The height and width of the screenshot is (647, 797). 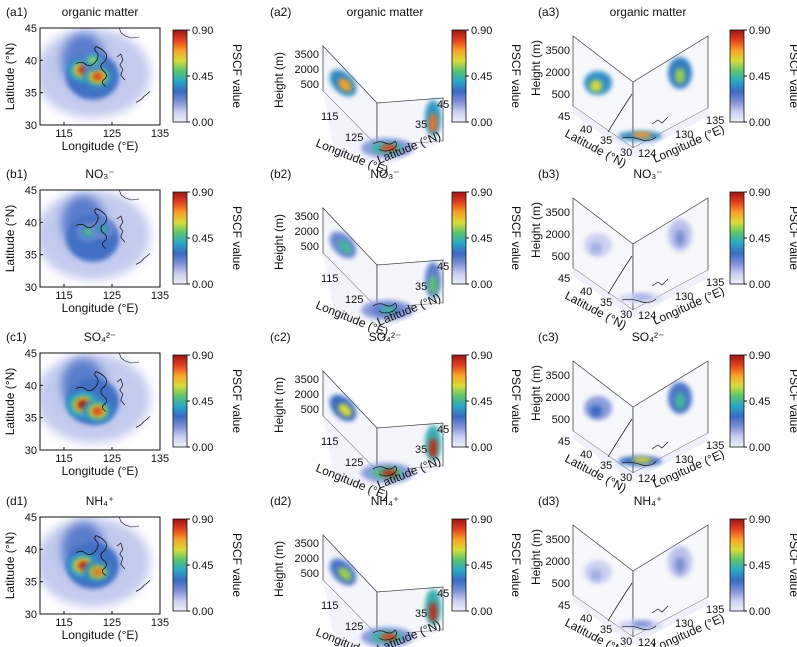 I want to click on panel-label: (a2), so click(x=280, y=12).